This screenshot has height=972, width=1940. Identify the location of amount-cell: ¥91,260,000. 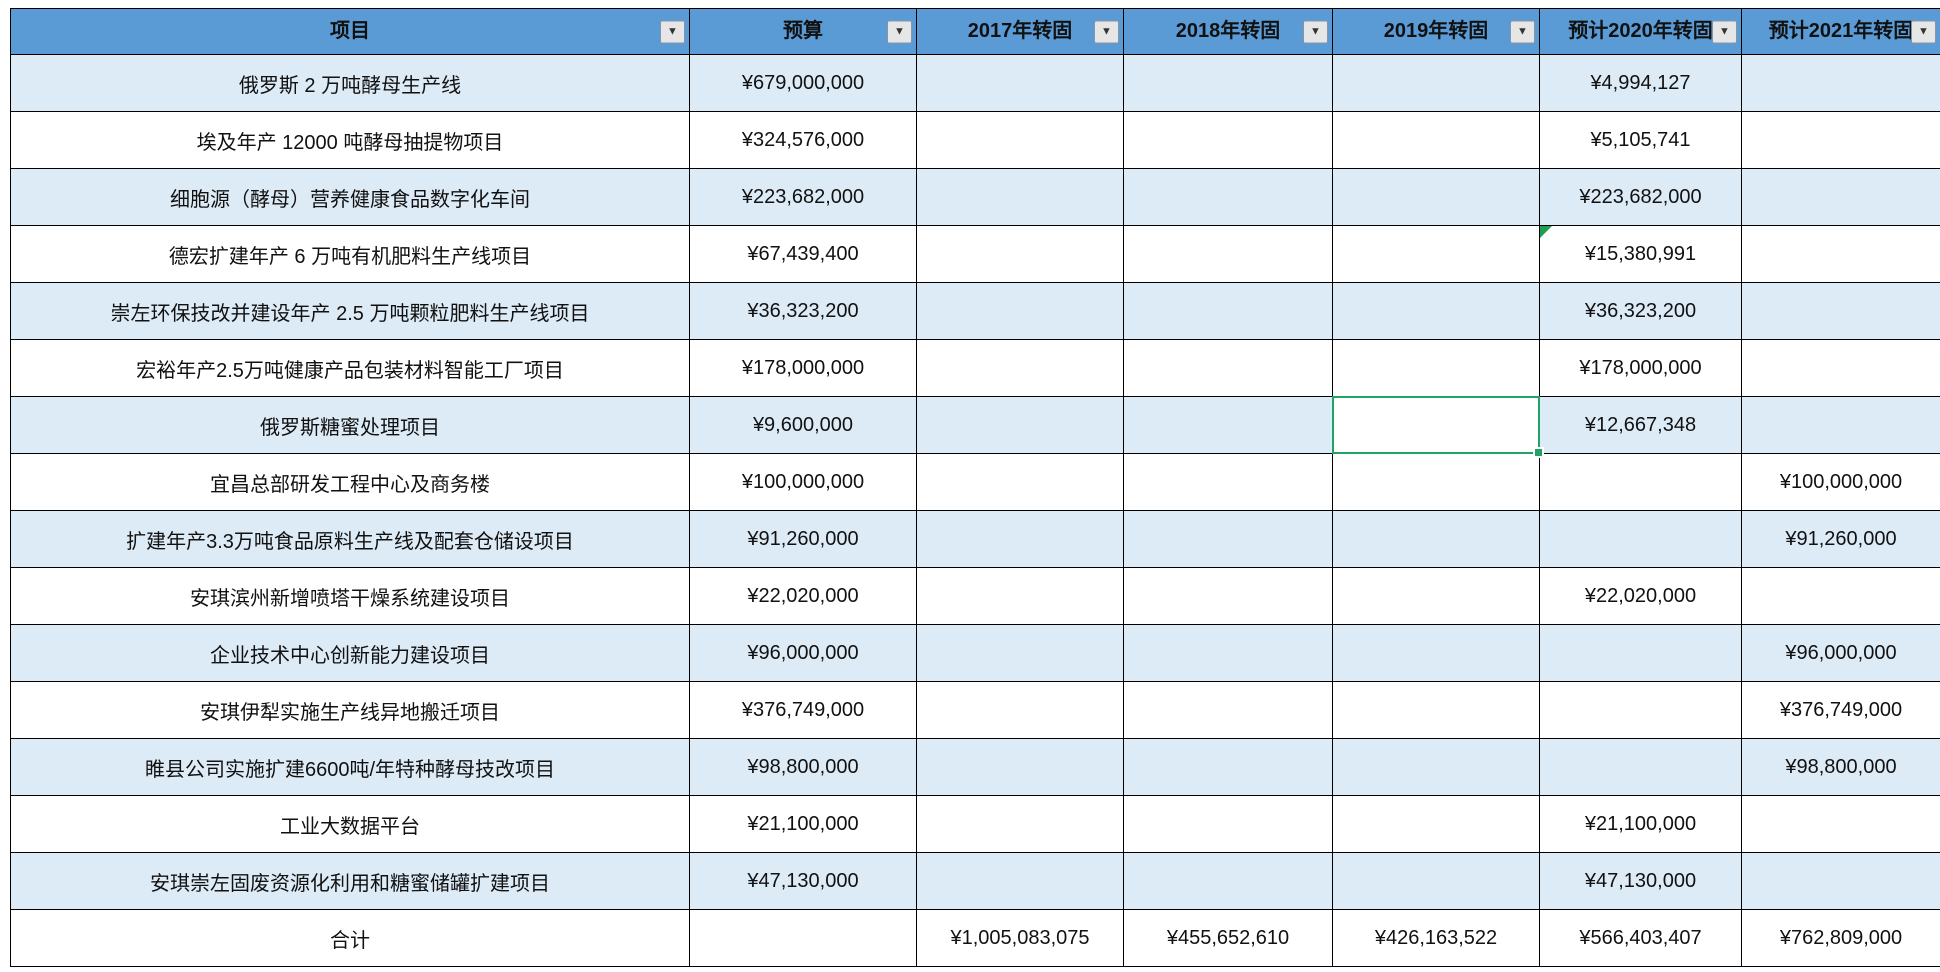
(803, 539).